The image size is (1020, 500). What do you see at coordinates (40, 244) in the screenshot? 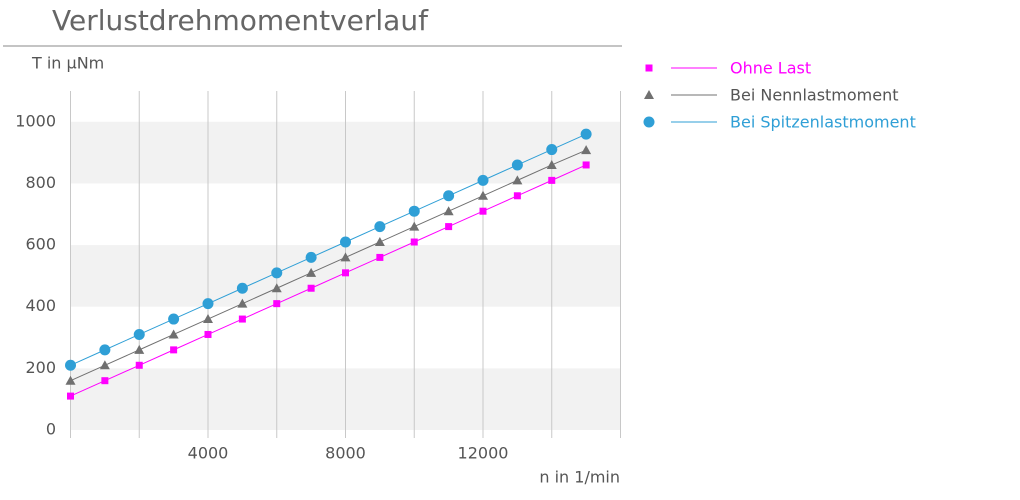
I see `y-tick-label: 600` at bounding box center [40, 244].